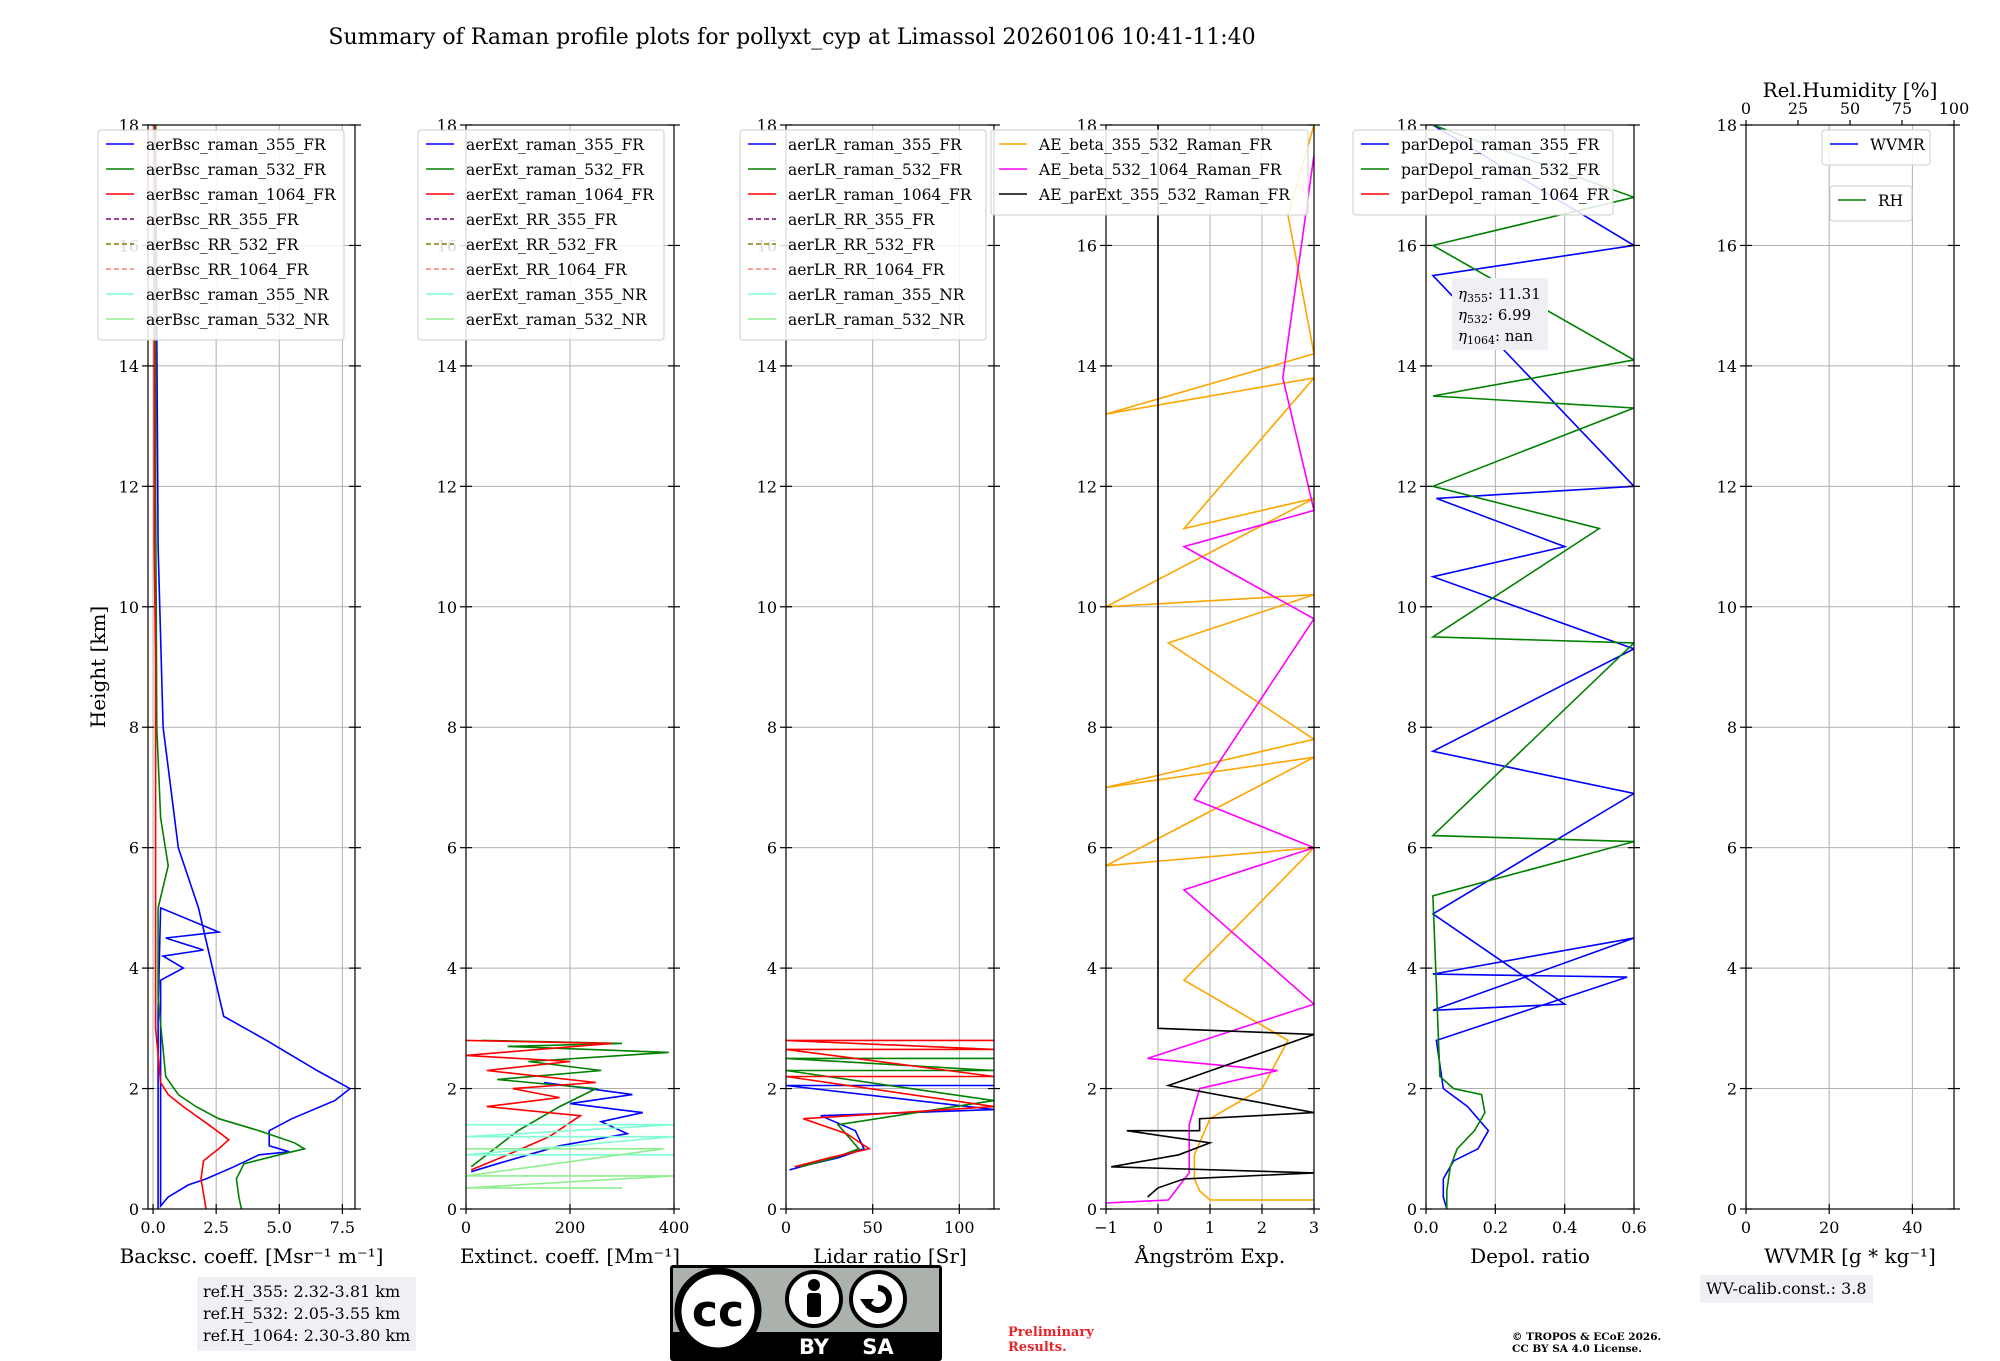  Describe the element at coordinates (547, 270) in the screenshot. I see `legend-label: aerExt_RR_1064_FR` at that location.